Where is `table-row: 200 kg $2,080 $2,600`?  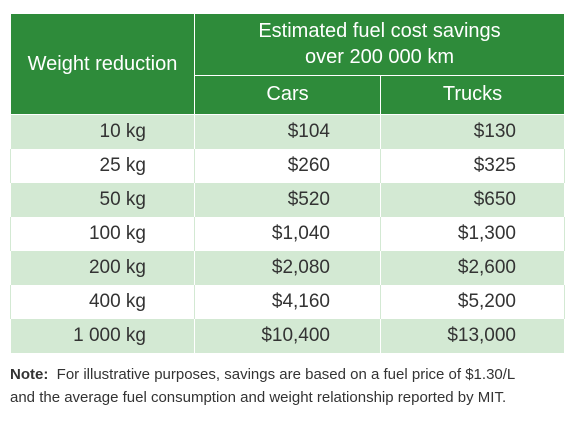 table-row: 200 kg $2,080 $2,600 is located at coordinates (287, 268).